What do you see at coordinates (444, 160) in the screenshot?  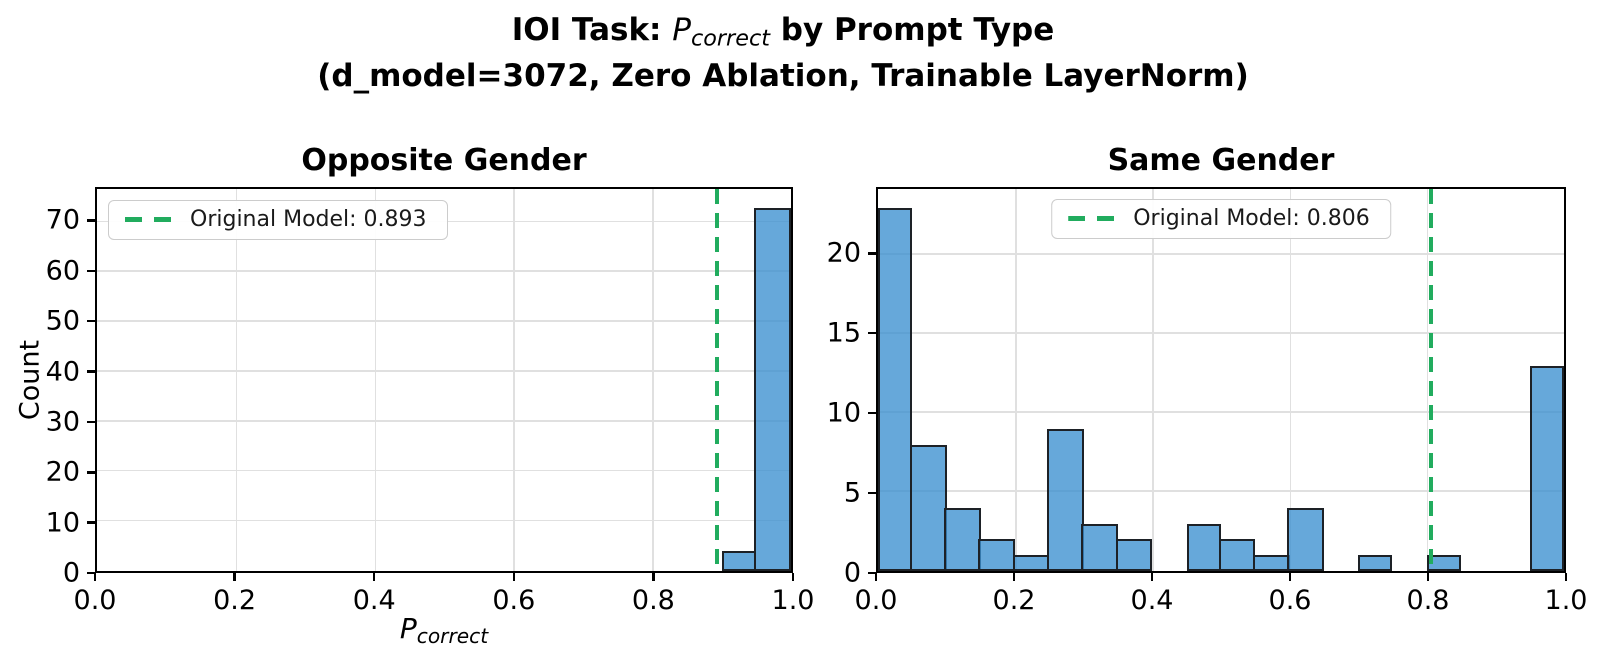 I see `subplot-title-opposite-gender: Opposite Gender` at bounding box center [444, 160].